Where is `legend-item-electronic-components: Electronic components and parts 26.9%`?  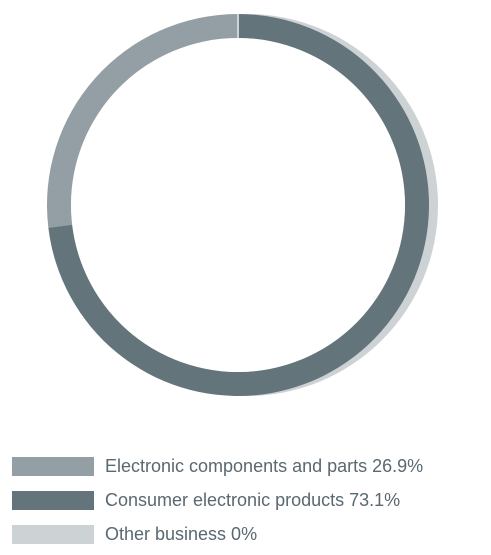 legend-item-electronic-components: Electronic components and parts 26.9% is located at coordinates (247, 466).